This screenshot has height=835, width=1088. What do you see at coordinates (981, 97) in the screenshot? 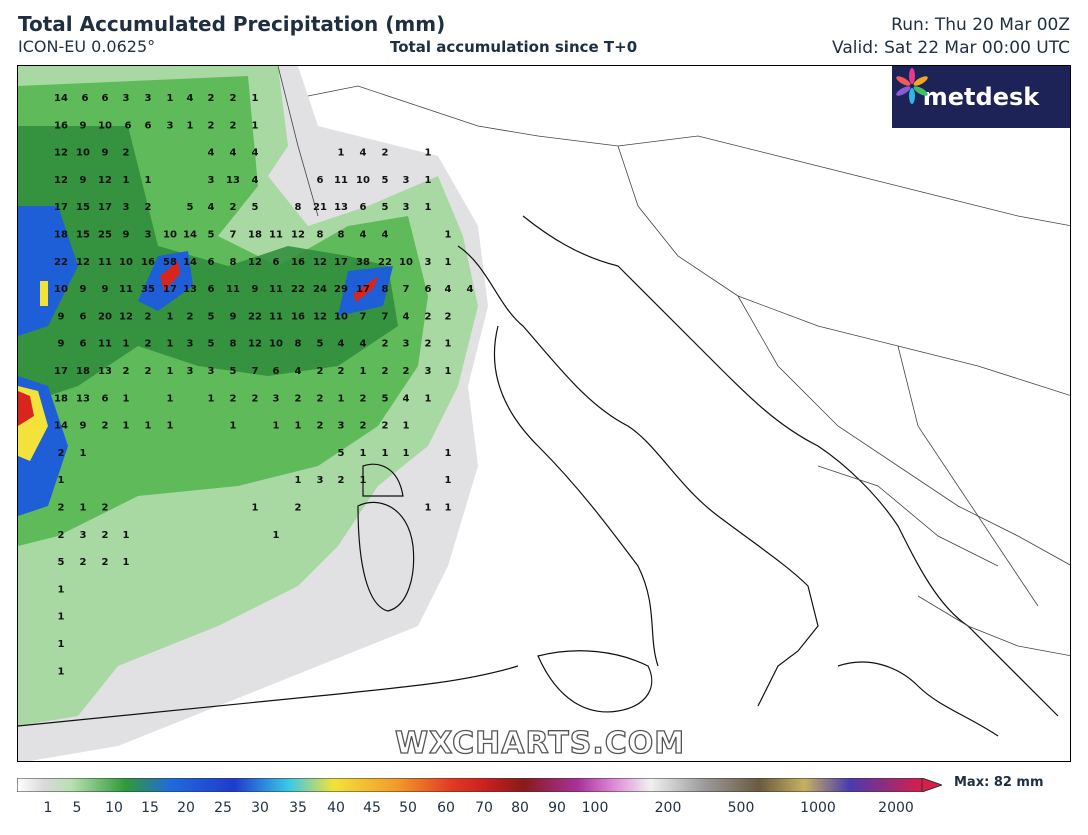
I see `metdesk-logo: metdesk` at bounding box center [981, 97].